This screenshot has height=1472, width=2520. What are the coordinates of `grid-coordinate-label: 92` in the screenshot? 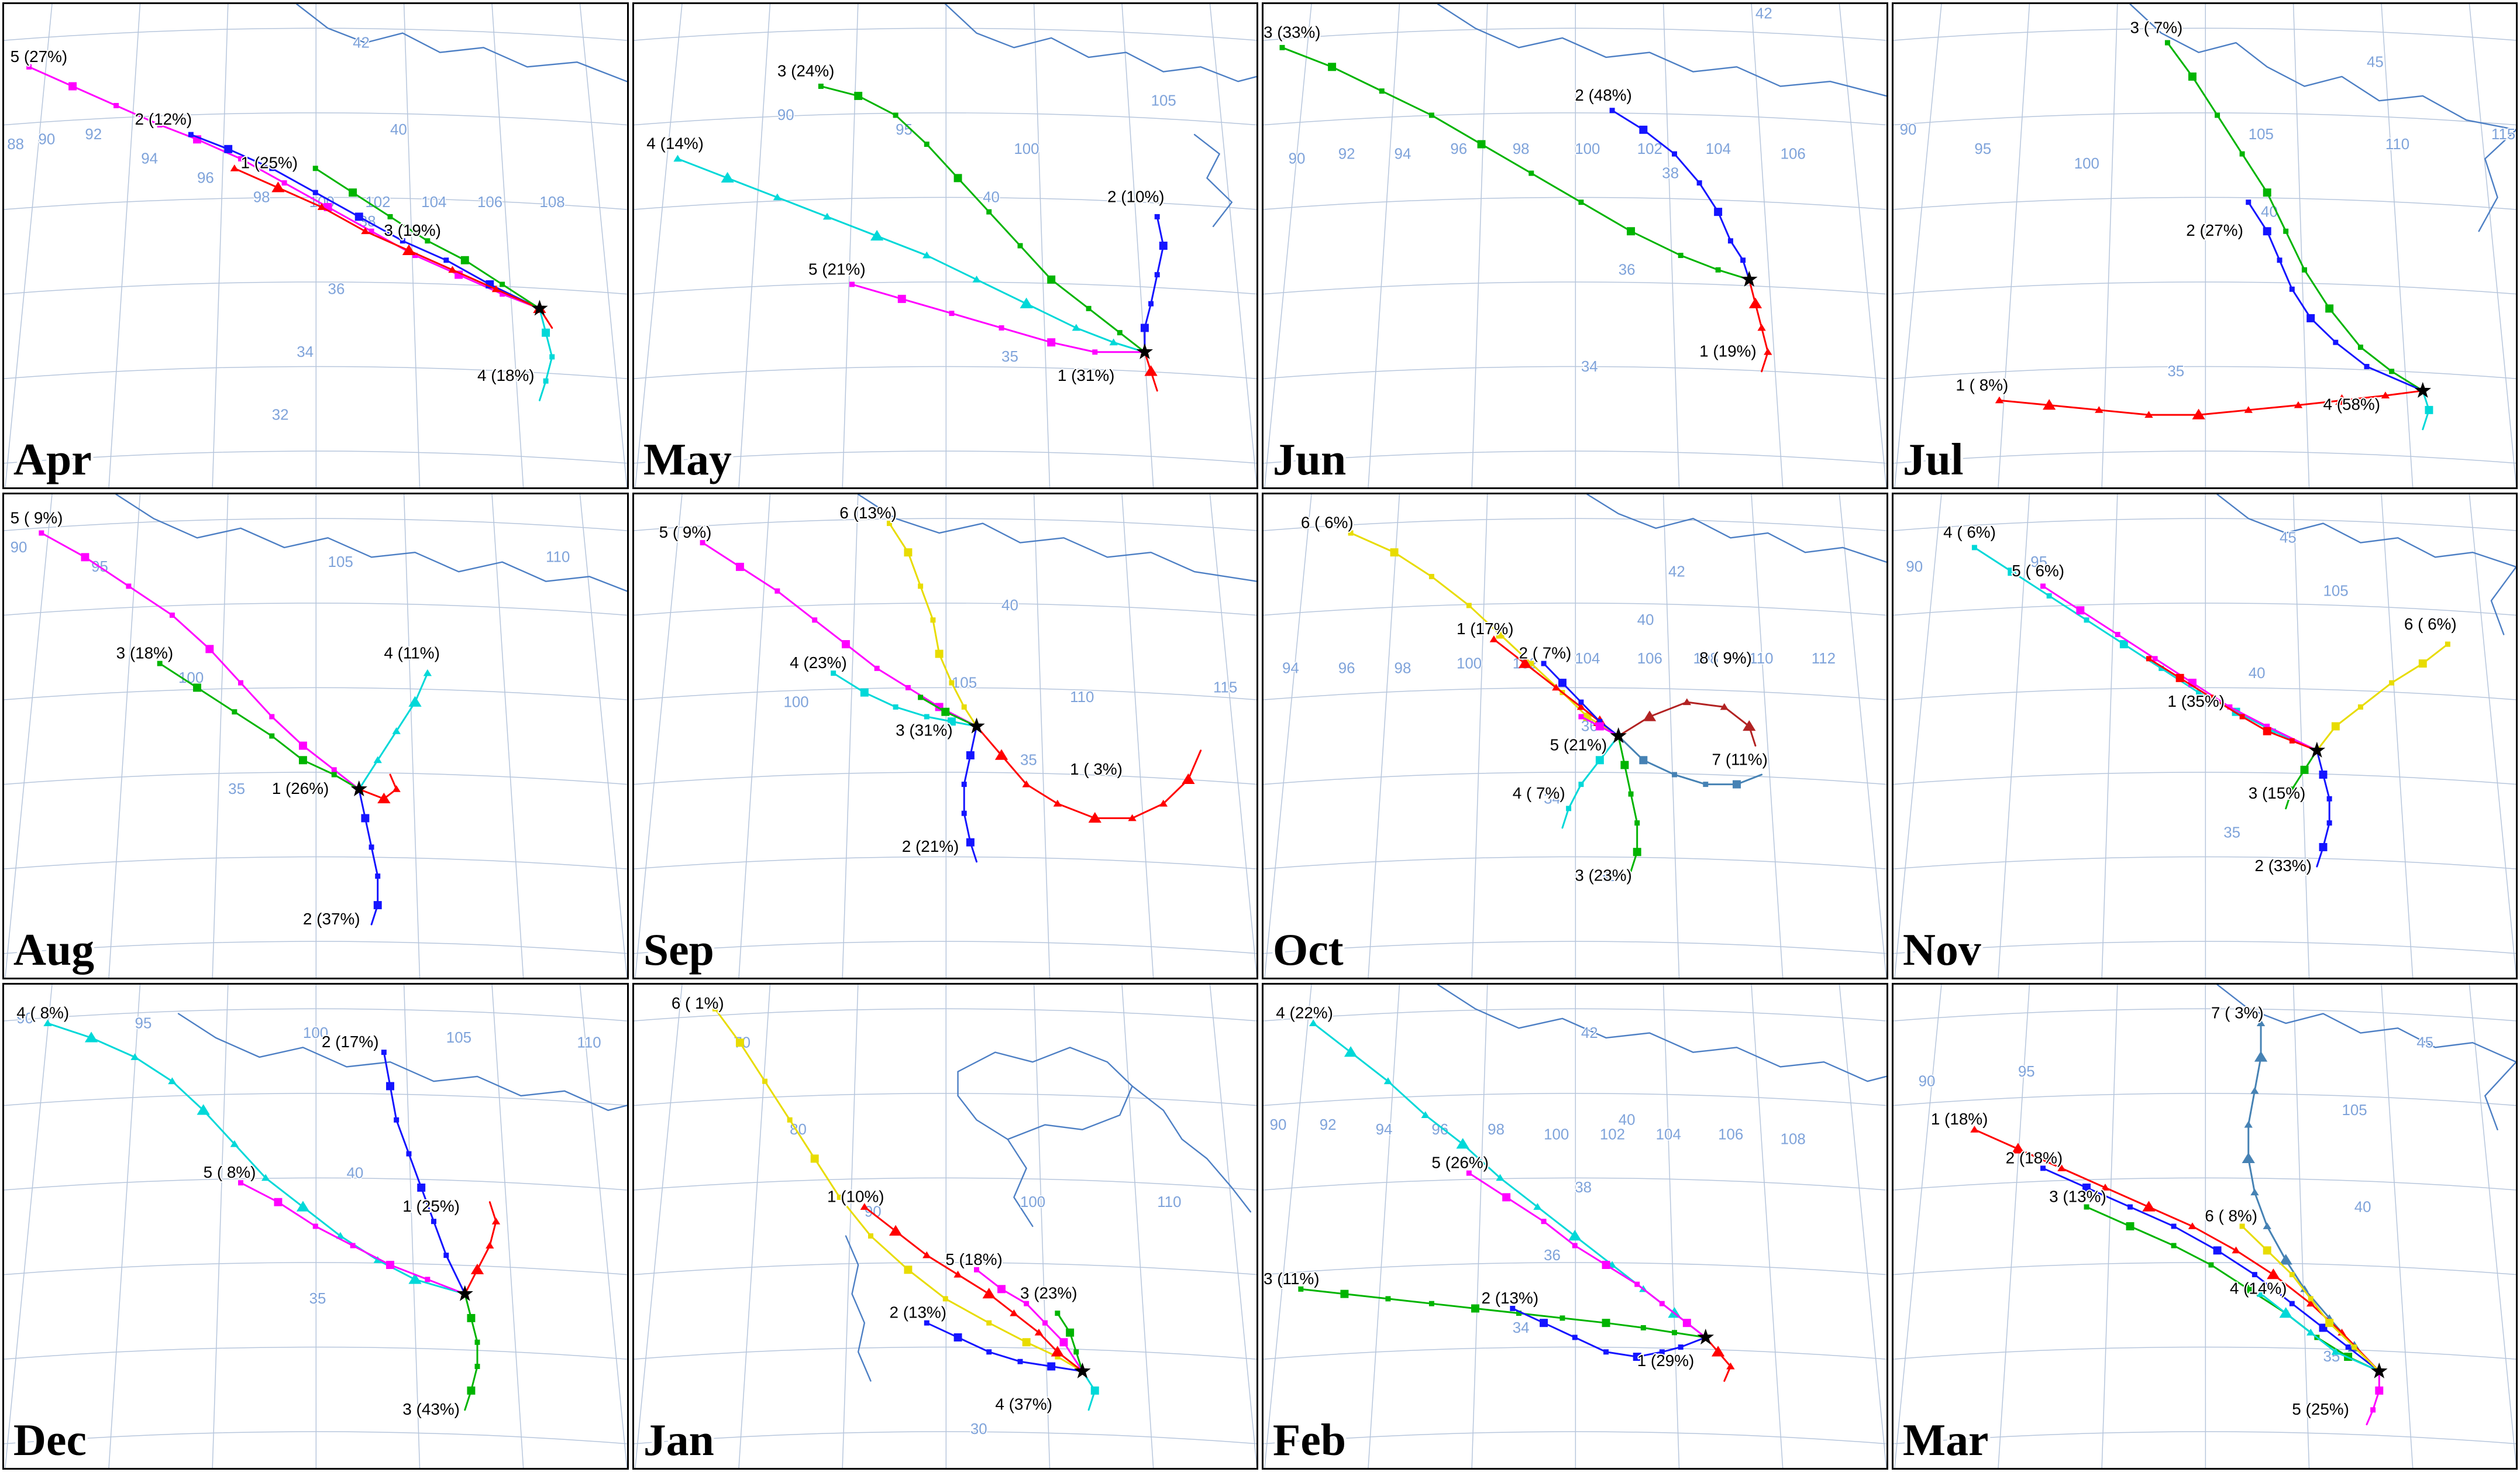 It's located at (1347, 154).